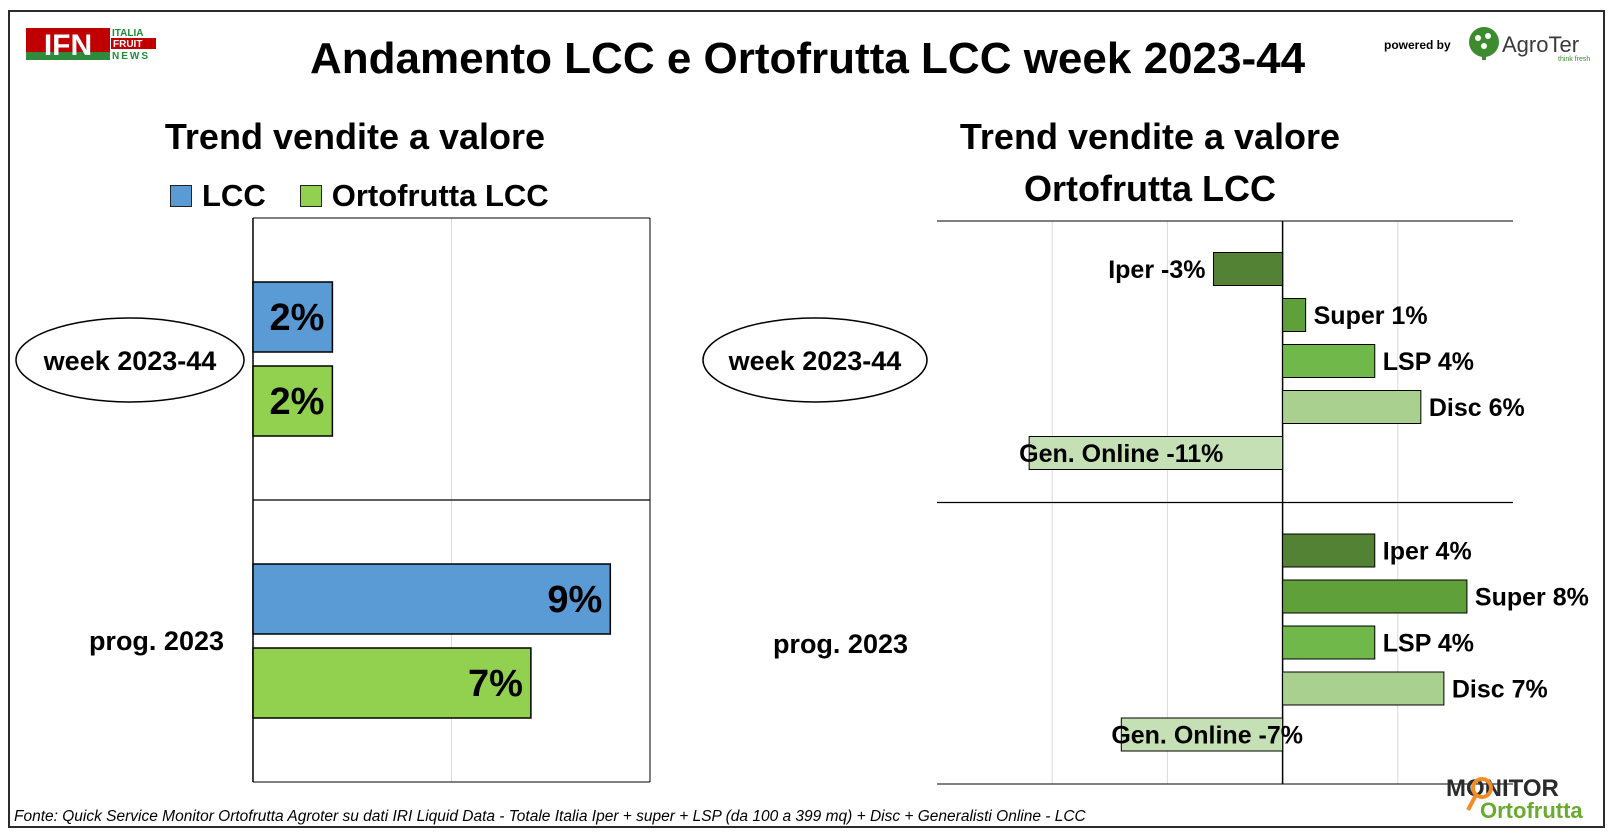  I want to click on right-chart-title-line1: Trend vendite a valore, so click(1150, 136).